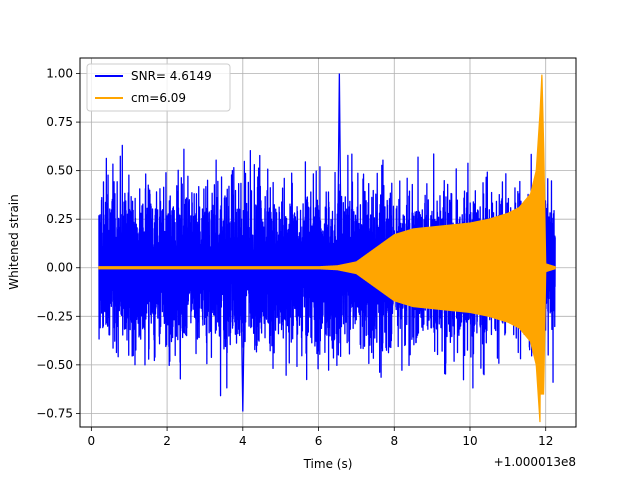 The image size is (640, 480). I want to click on y-tick-label: 0.50, so click(59, 171).